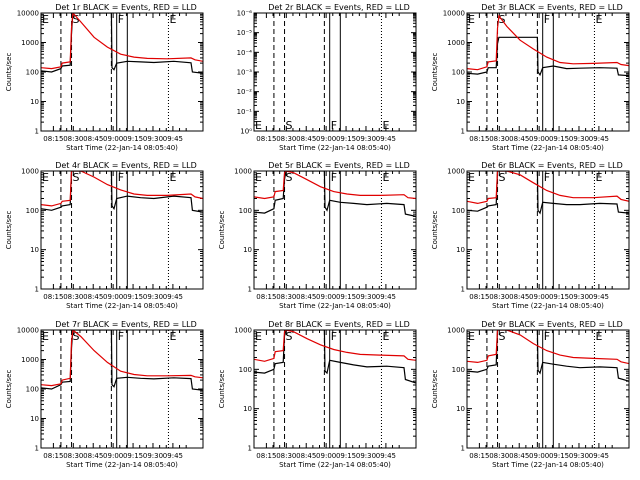  I want to click on chart-6-xtick-label-6: 09:45, so click(599, 297).